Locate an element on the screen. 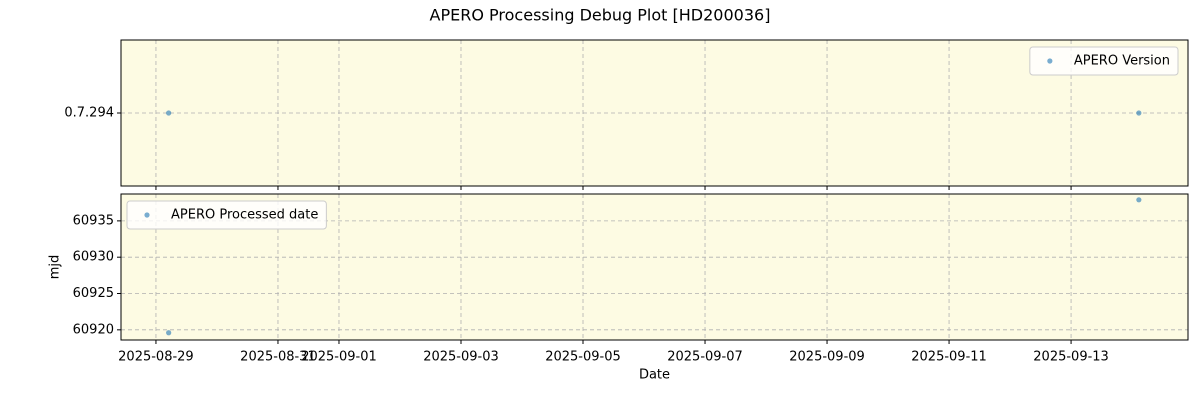  y-tick-label: 0.7.294 is located at coordinates (89, 113).